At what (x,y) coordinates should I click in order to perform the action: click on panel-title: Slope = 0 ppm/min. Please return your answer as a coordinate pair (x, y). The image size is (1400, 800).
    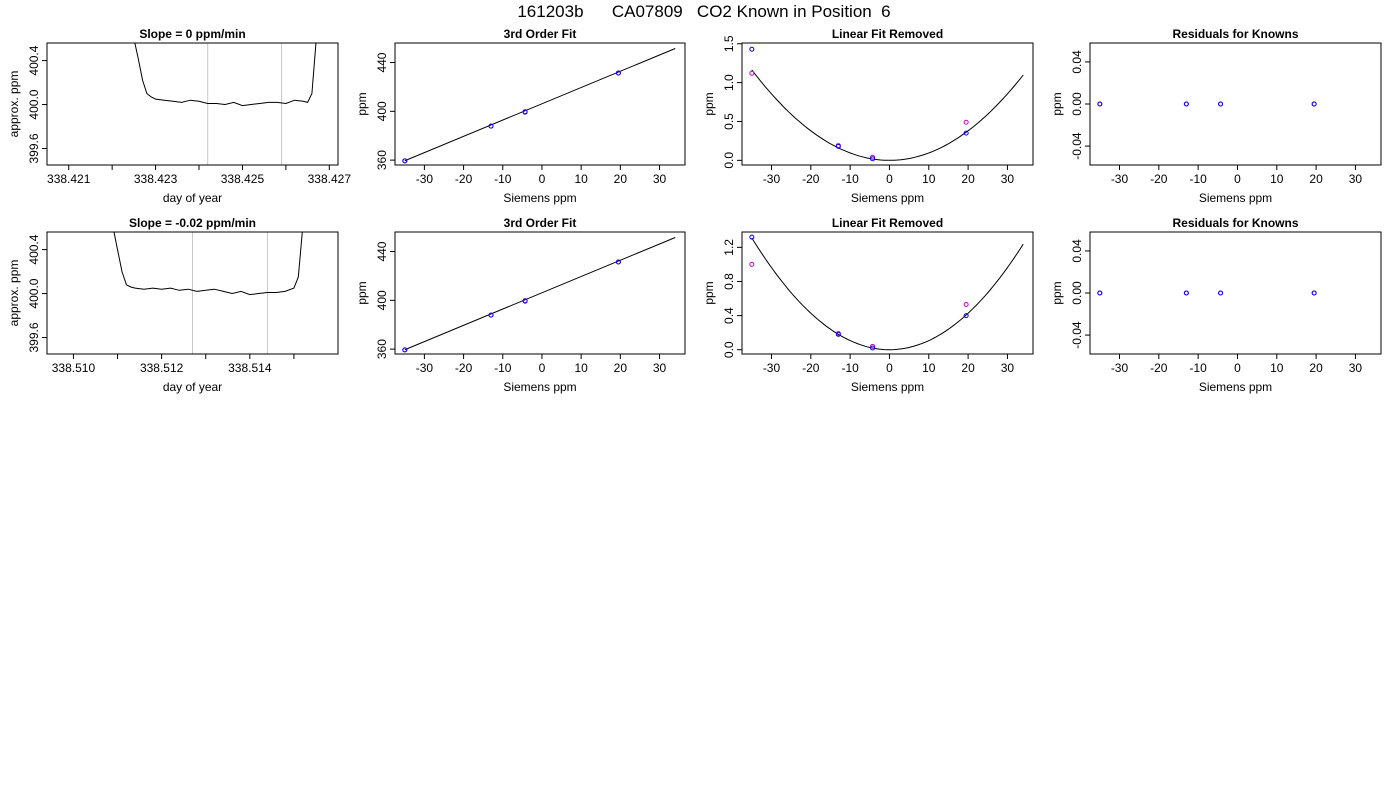
    Looking at the image, I should click on (192, 34).